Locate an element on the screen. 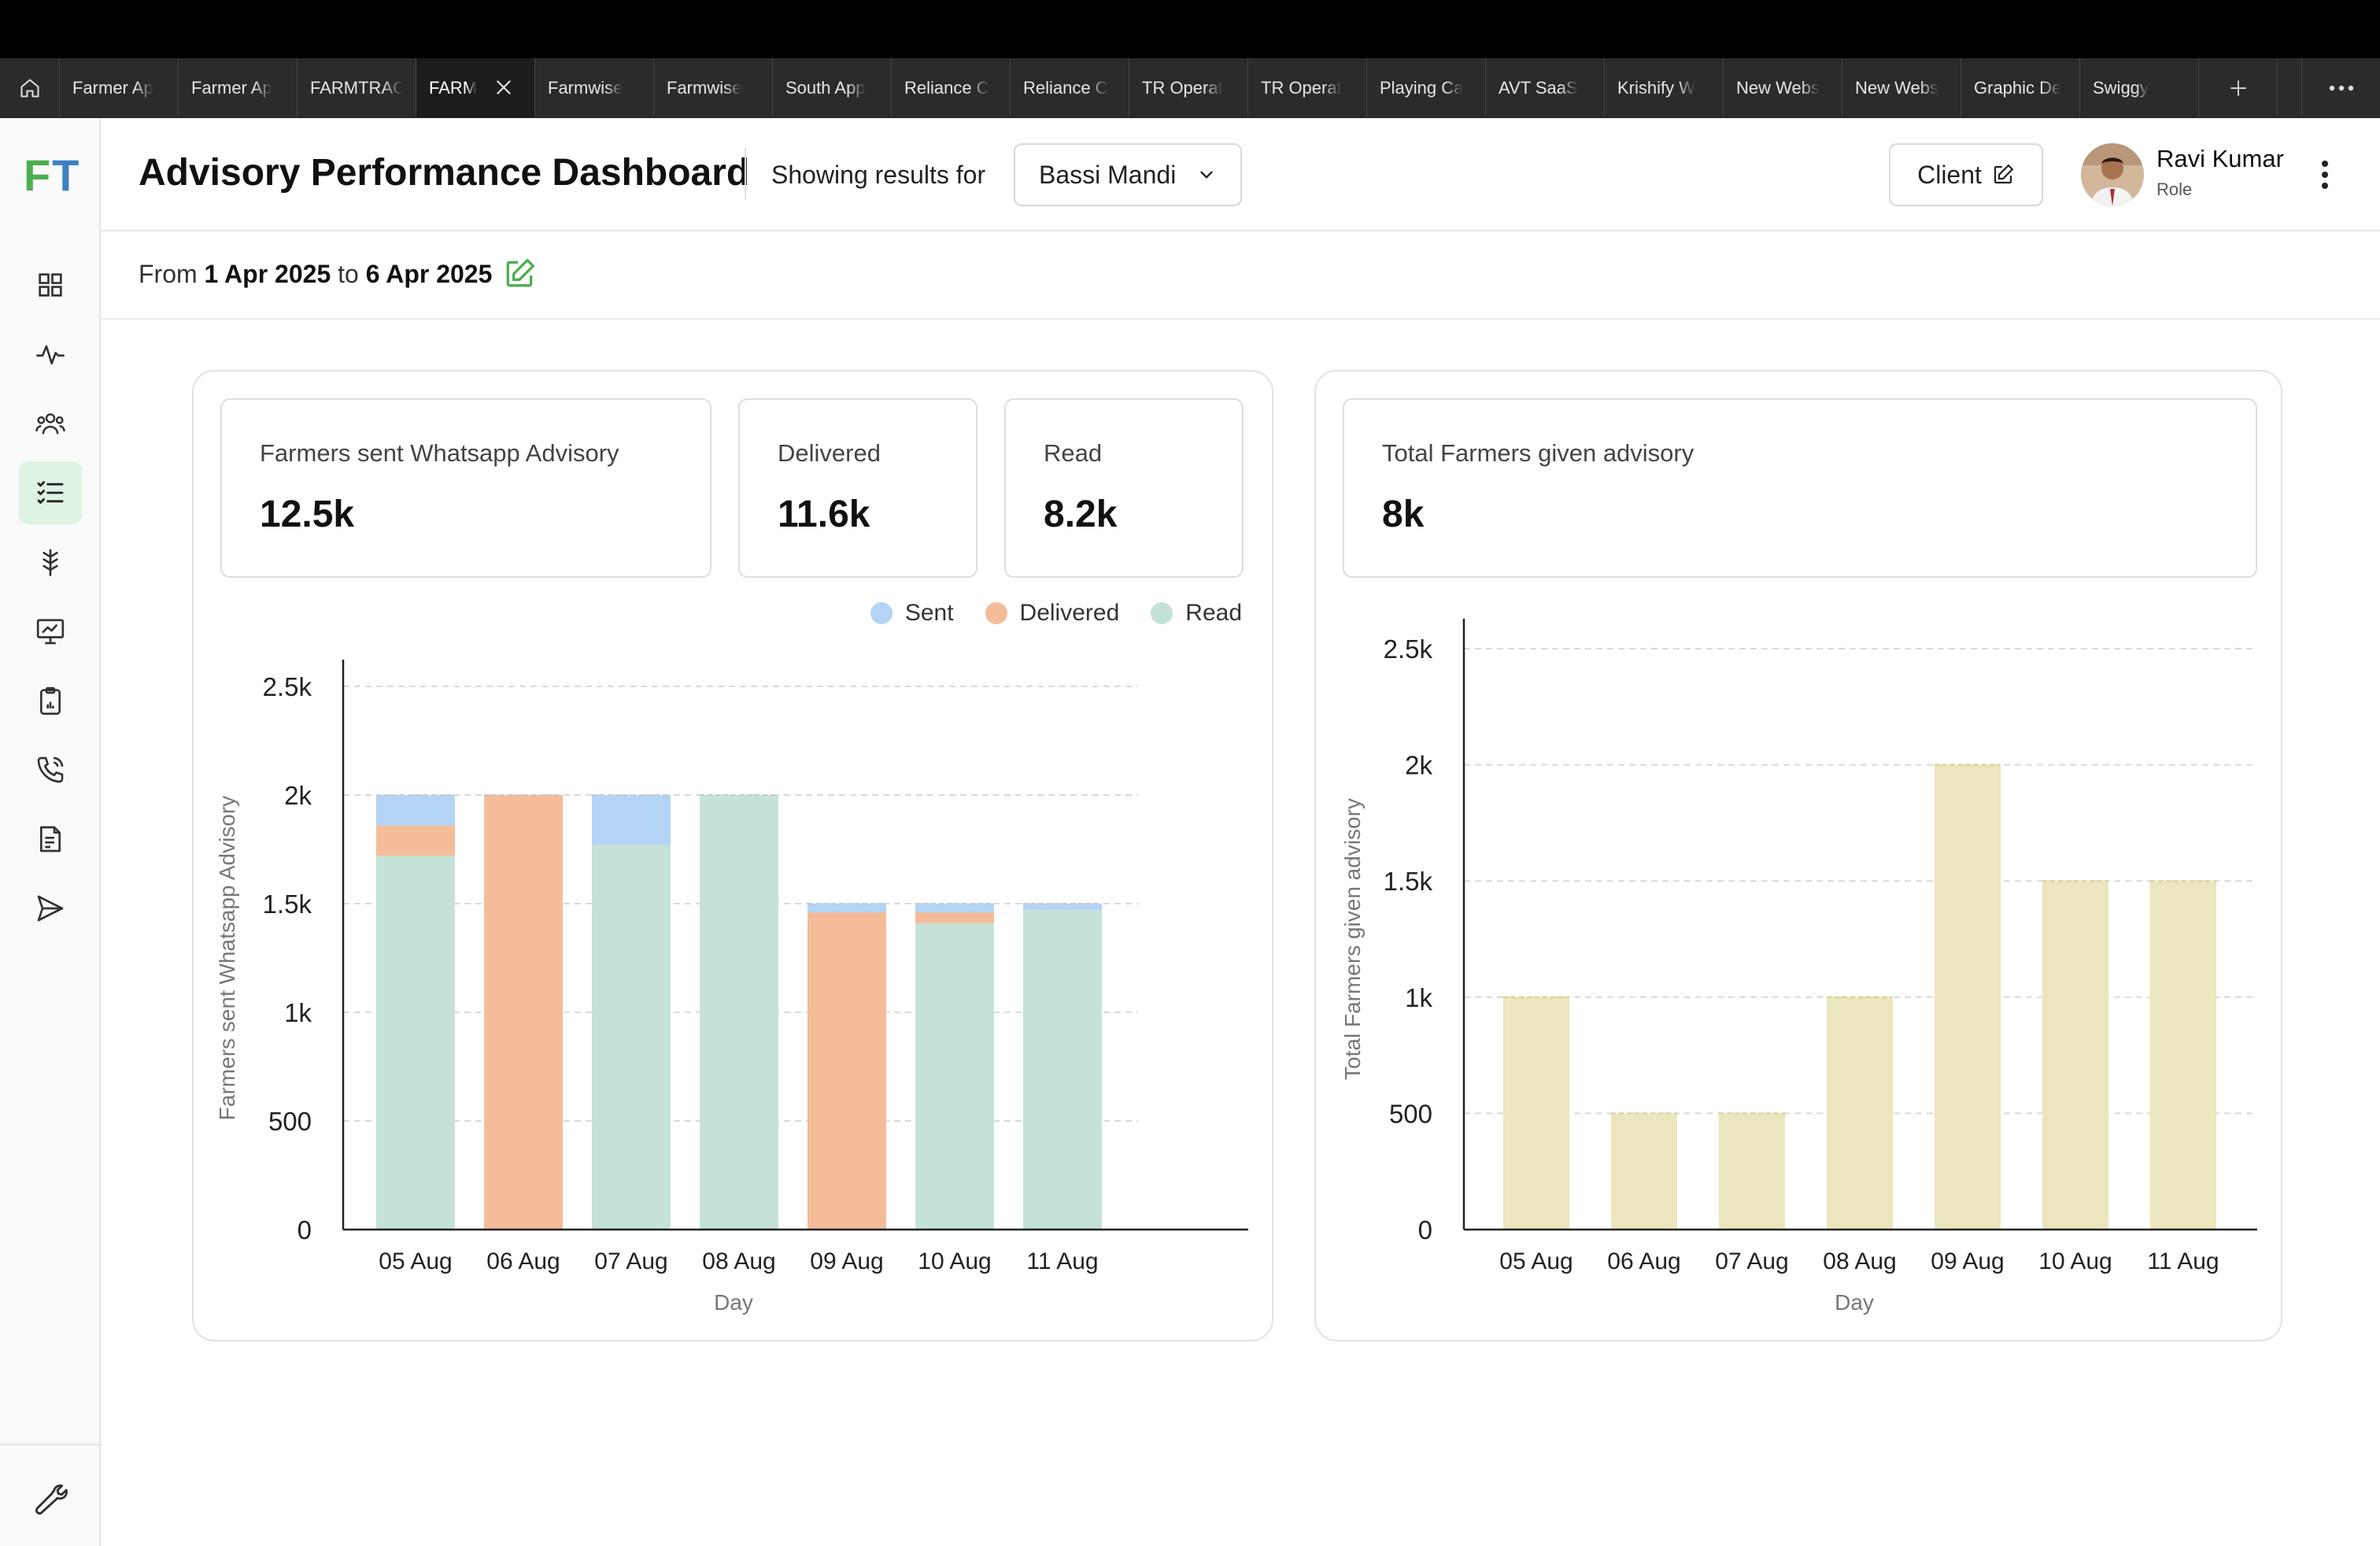 This screenshot has height=1546, width=2380. stat-value: 8.2k is located at coordinates (1081, 514).